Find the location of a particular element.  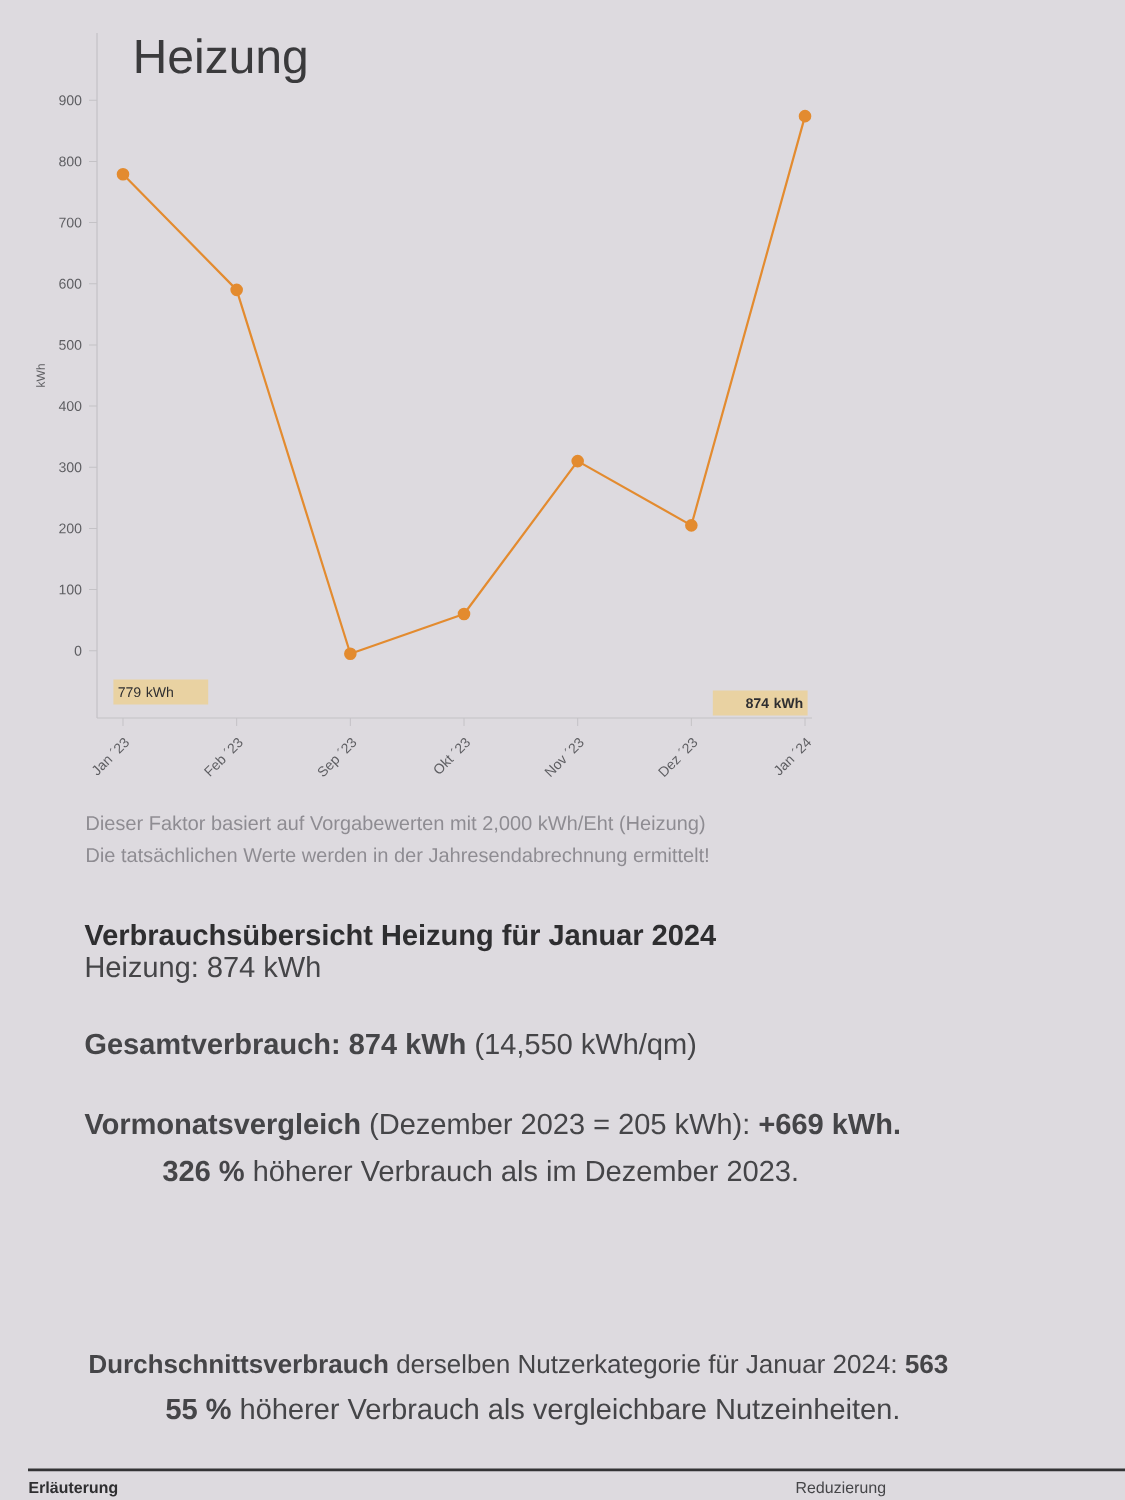

text: Durchschnittsverbrauch derselben Nutzerkategorie für Januar 2024: 563 is located at coordinates (519, 1366).